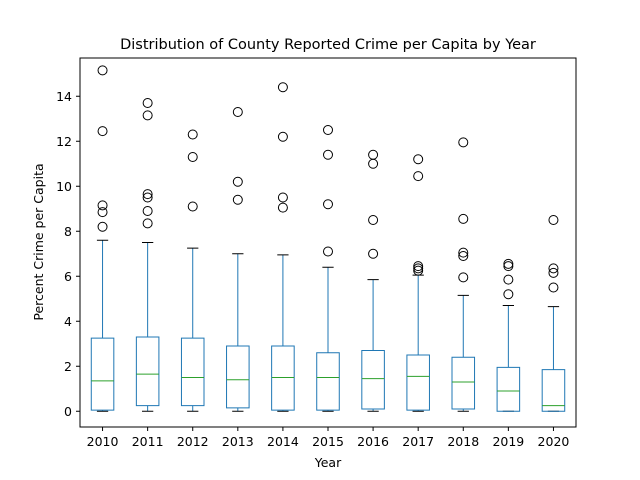 The height and width of the screenshot is (480, 640). I want to click on box-2013, so click(238, 259).